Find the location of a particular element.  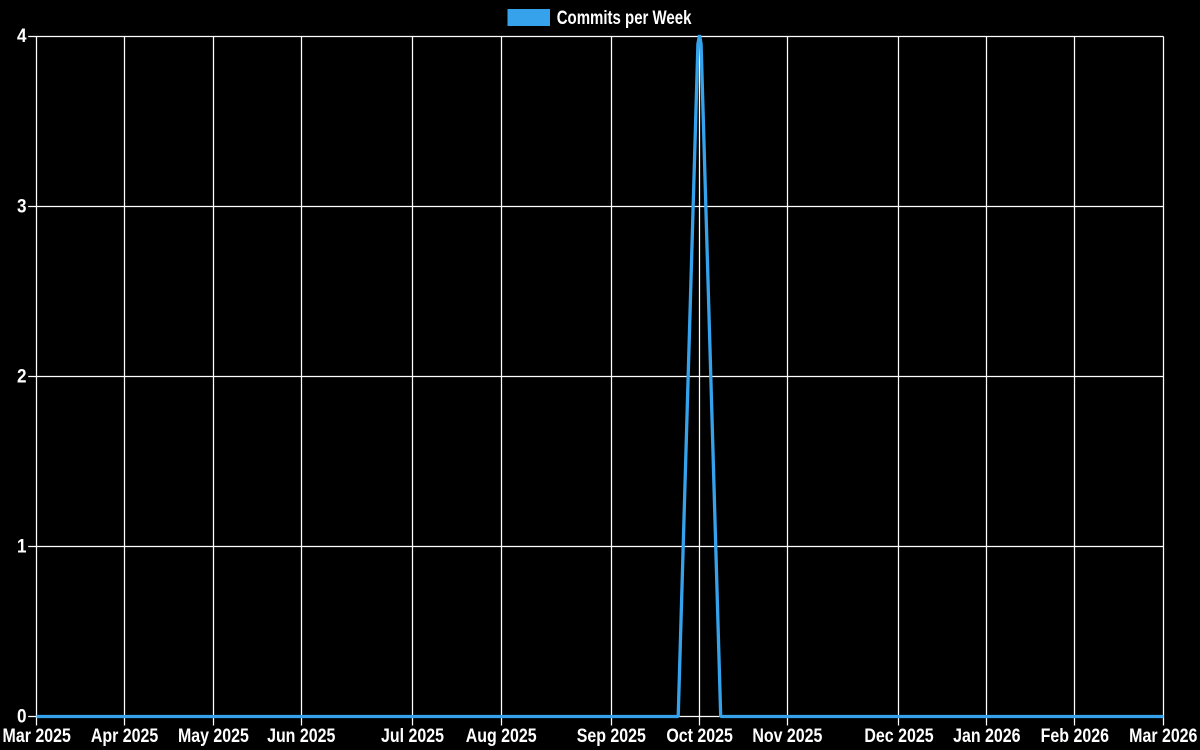

svg-text: 4 is located at coordinates (22, 35).